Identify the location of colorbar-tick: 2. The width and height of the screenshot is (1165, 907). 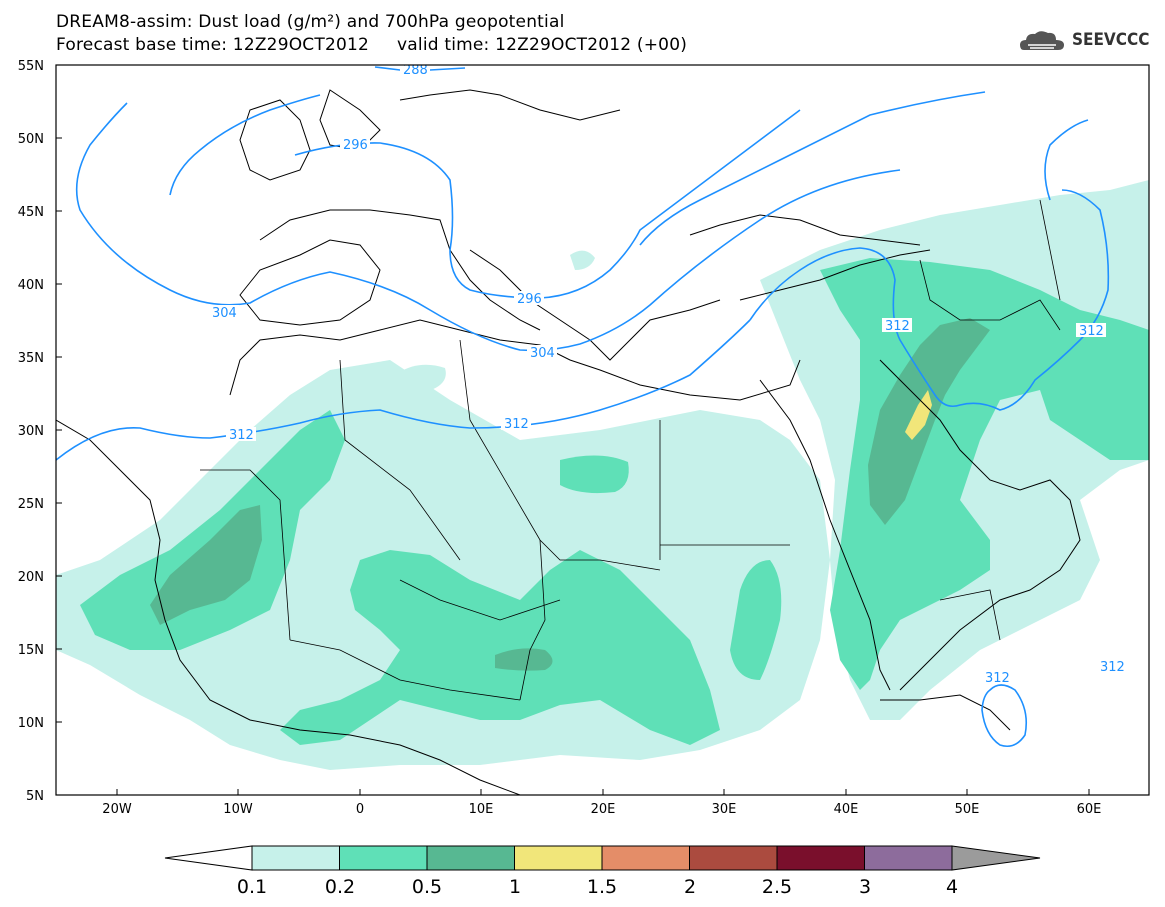
(690, 887).